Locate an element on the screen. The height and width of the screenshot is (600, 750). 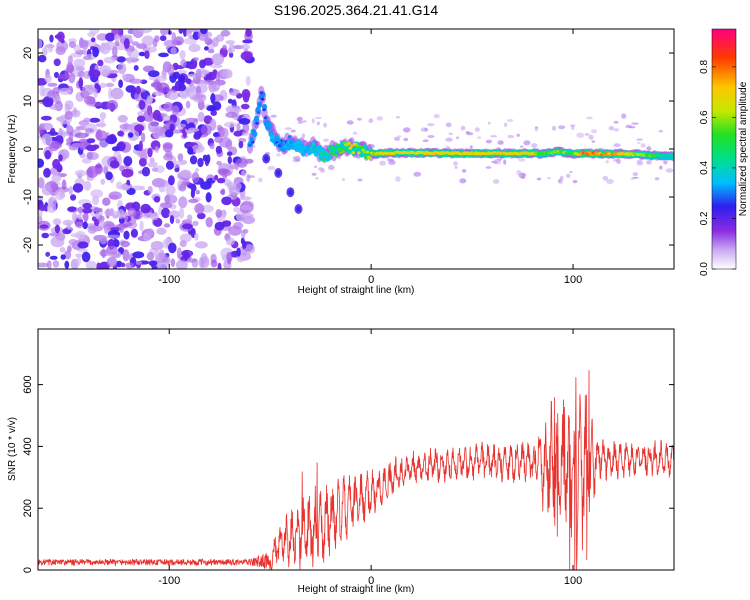
spectrogram-ytick-label: 0 is located at coordinates (28, 149).